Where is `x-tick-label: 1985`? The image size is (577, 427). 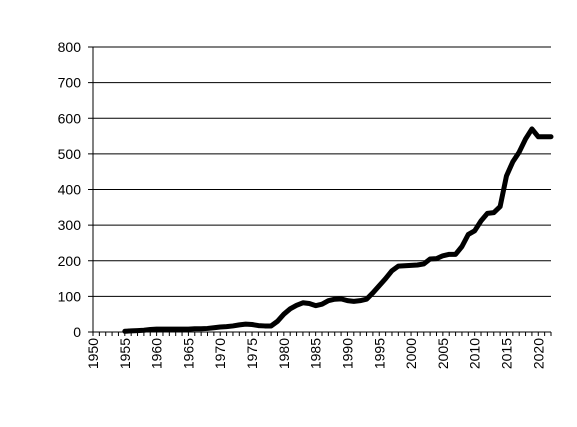
x-tick-label: 1985 is located at coordinates (316, 353).